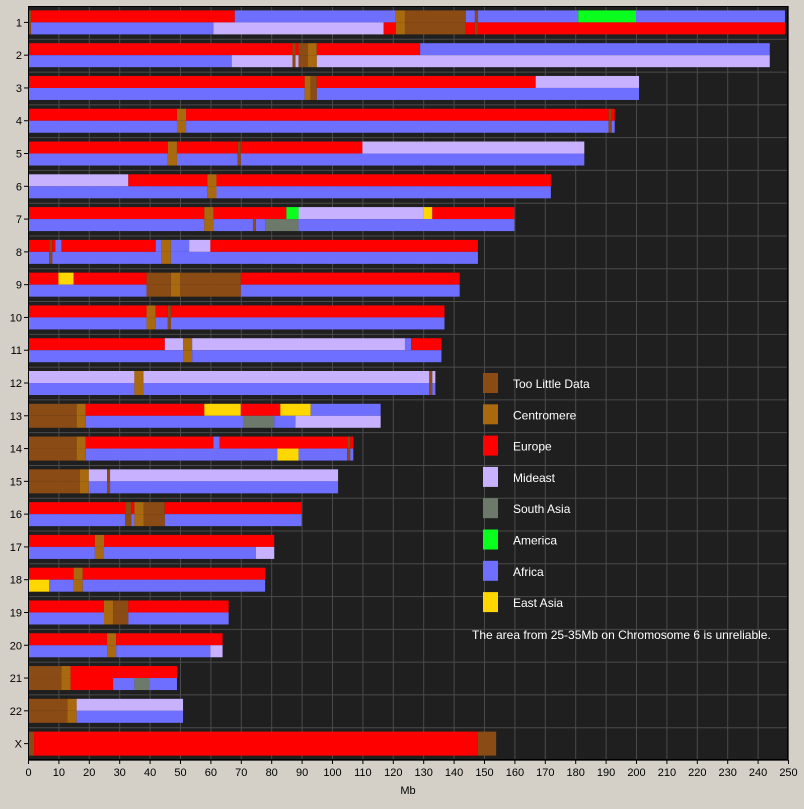  What do you see at coordinates (19, 56) in the screenshot?
I see `y-tick-label: 2` at bounding box center [19, 56].